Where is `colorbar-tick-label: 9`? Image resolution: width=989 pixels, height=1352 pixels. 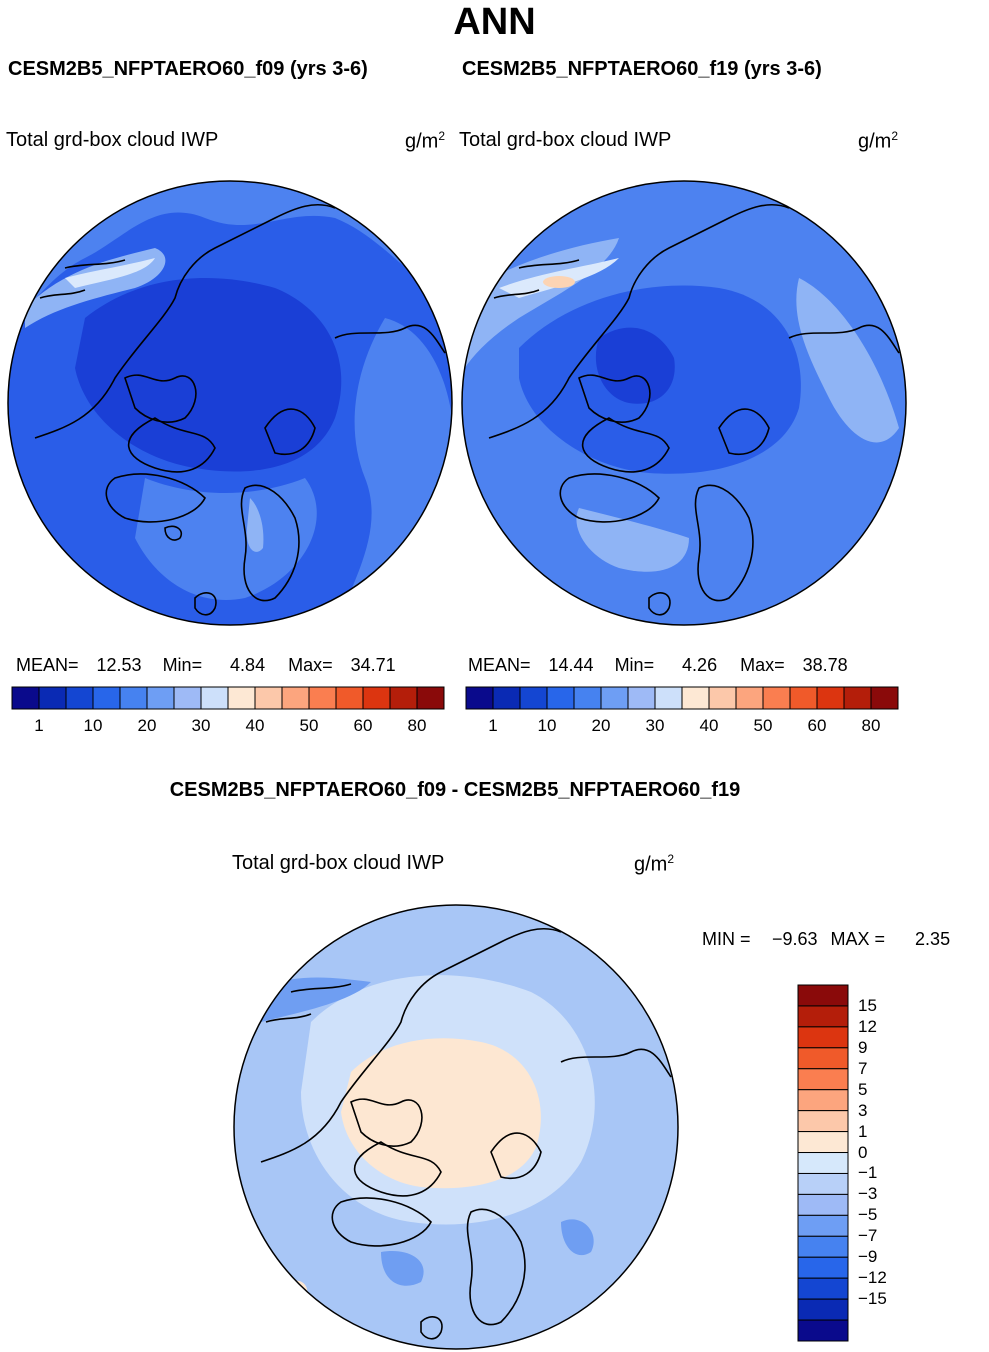 colorbar-tick-label: 9 is located at coordinates (863, 1047).